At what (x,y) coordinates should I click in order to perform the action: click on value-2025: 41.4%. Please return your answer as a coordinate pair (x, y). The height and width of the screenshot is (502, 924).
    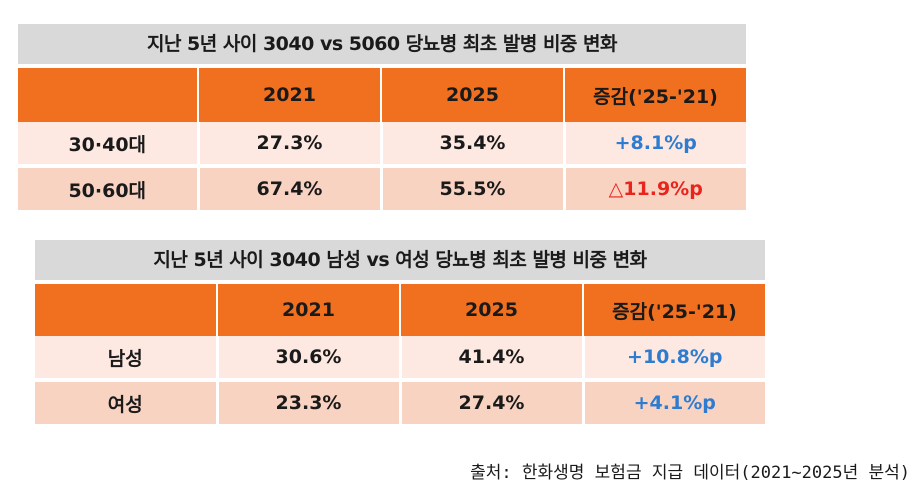
    Looking at the image, I should click on (491, 358).